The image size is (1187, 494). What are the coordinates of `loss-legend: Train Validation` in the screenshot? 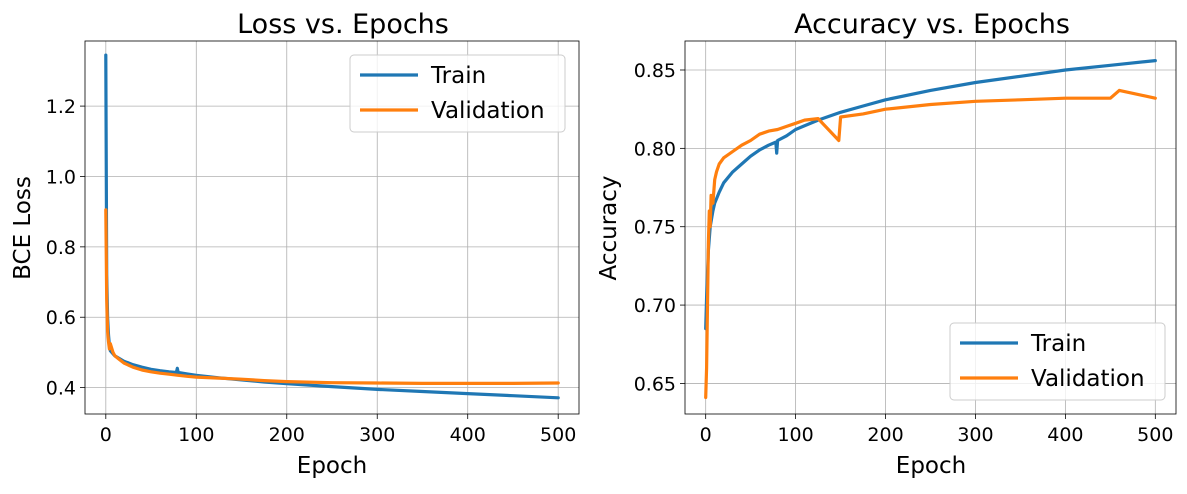 It's located at (457, 93).